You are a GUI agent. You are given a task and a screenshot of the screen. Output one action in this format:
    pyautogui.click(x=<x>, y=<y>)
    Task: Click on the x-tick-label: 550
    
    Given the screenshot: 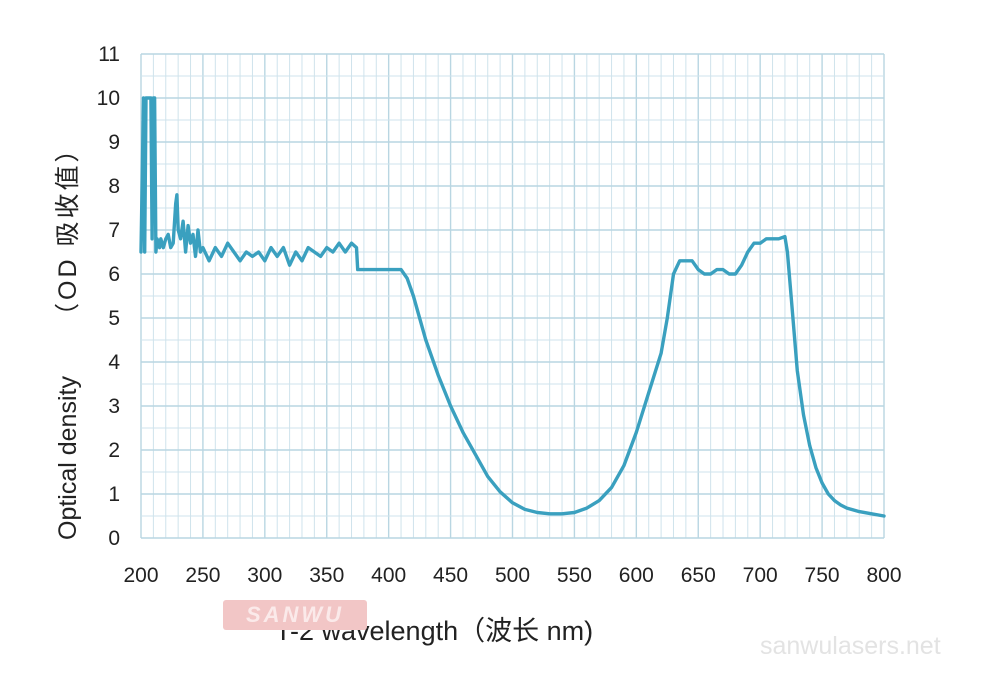 What is the action you would take?
    pyautogui.click(x=574, y=575)
    